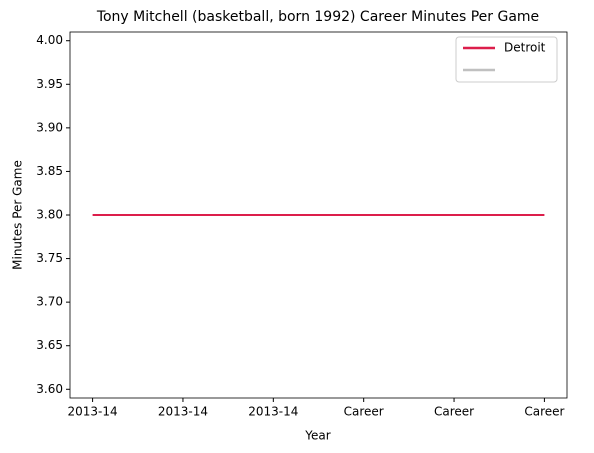  Describe the element at coordinates (18, 215) in the screenshot. I see `y-axis-label: Minutes Per Game` at that location.